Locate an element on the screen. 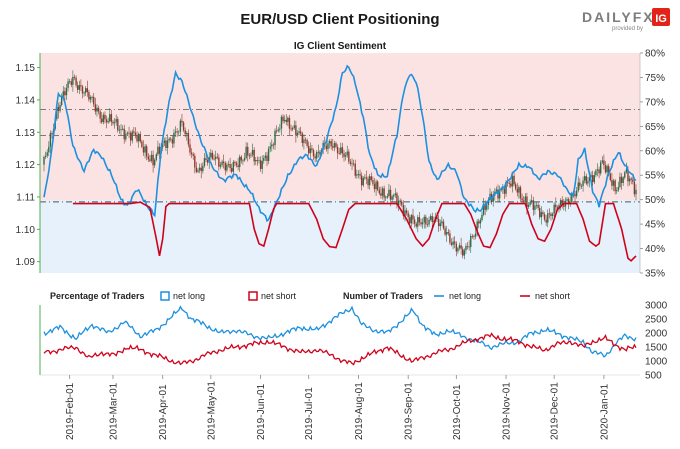  left-tick-label: 1.13 is located at coordinates (26, 133).